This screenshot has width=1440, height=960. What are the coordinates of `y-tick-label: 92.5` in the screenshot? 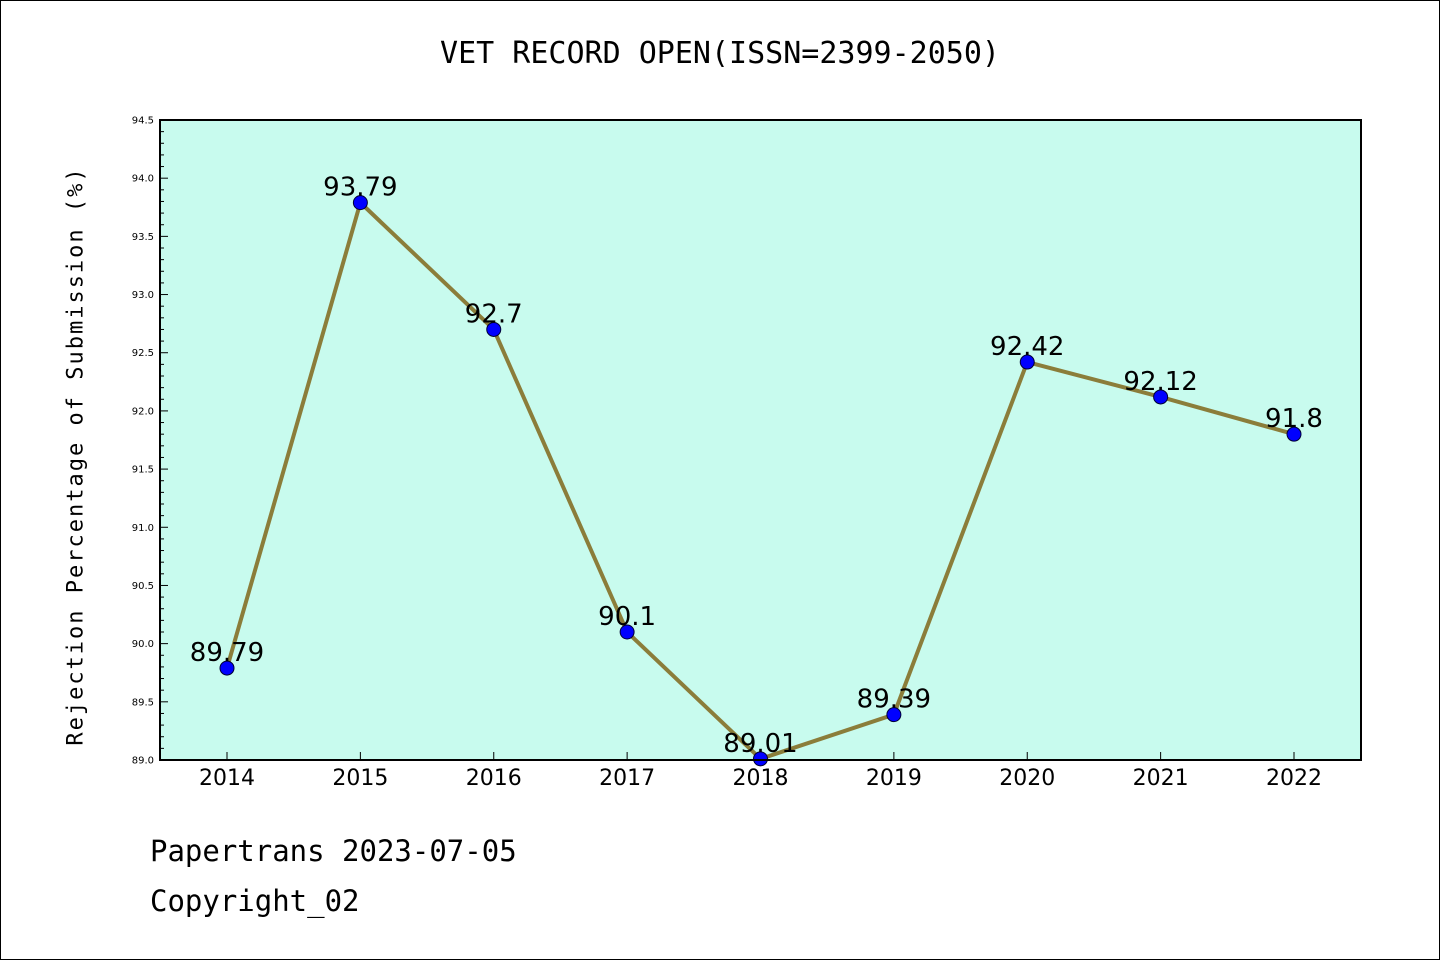 It's located at (143, 353).